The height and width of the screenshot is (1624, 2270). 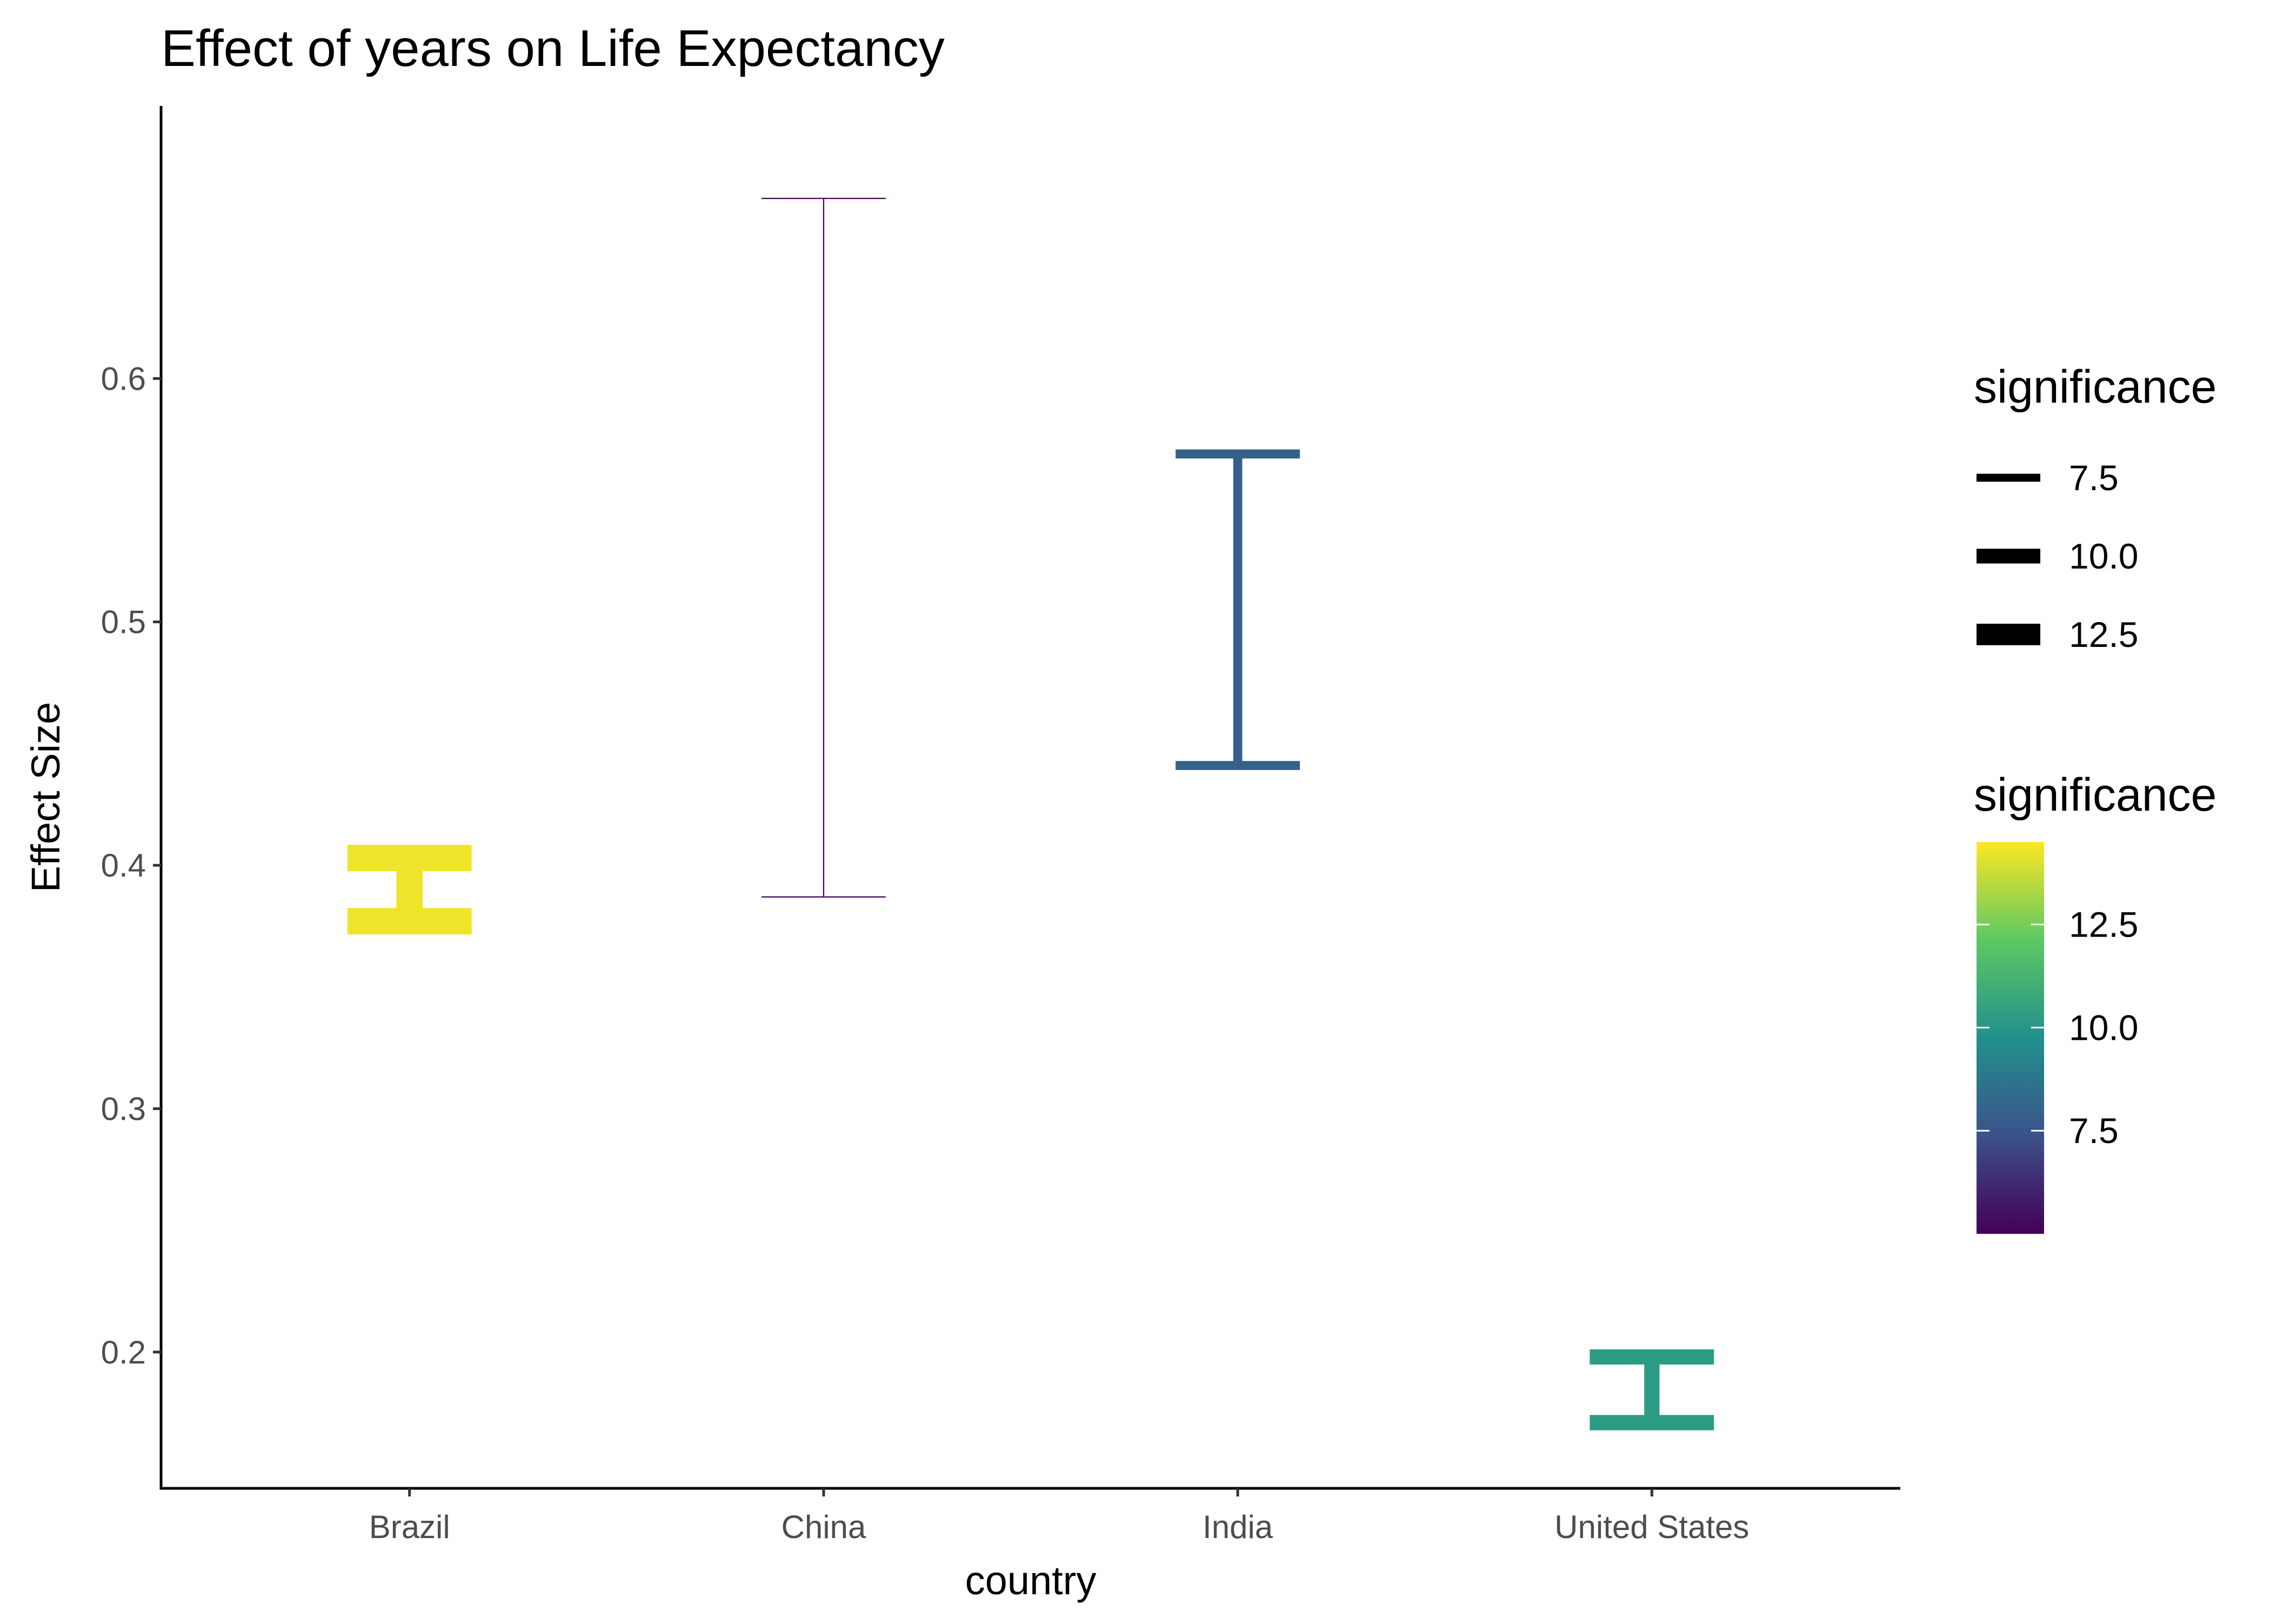 What do you see at coordinates (2095, 795) in the screenshot?
I see `color-legend-title: significance` at bounding box center [2095, 795].